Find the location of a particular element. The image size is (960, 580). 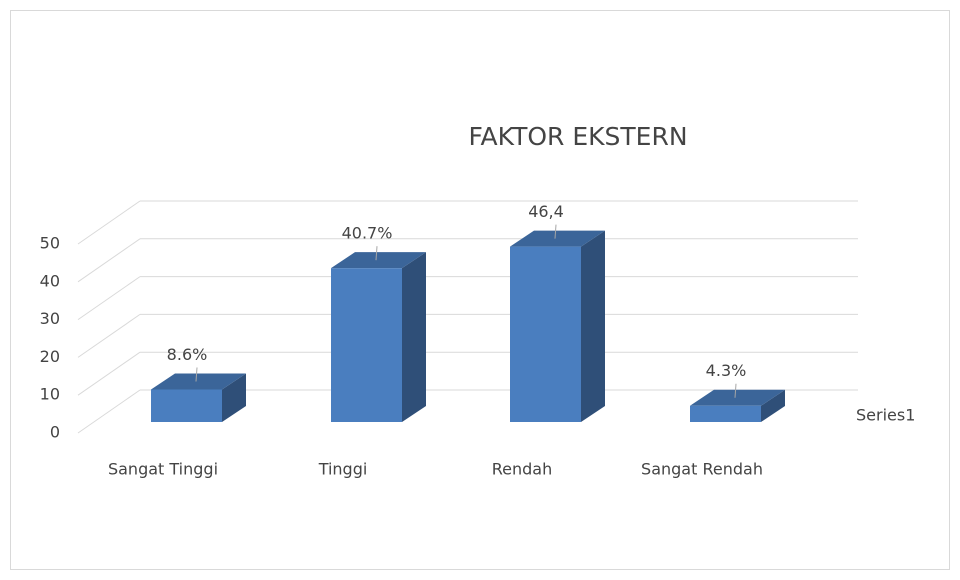

x-tick-label: Tinggi is located at coordinates (343, 469).